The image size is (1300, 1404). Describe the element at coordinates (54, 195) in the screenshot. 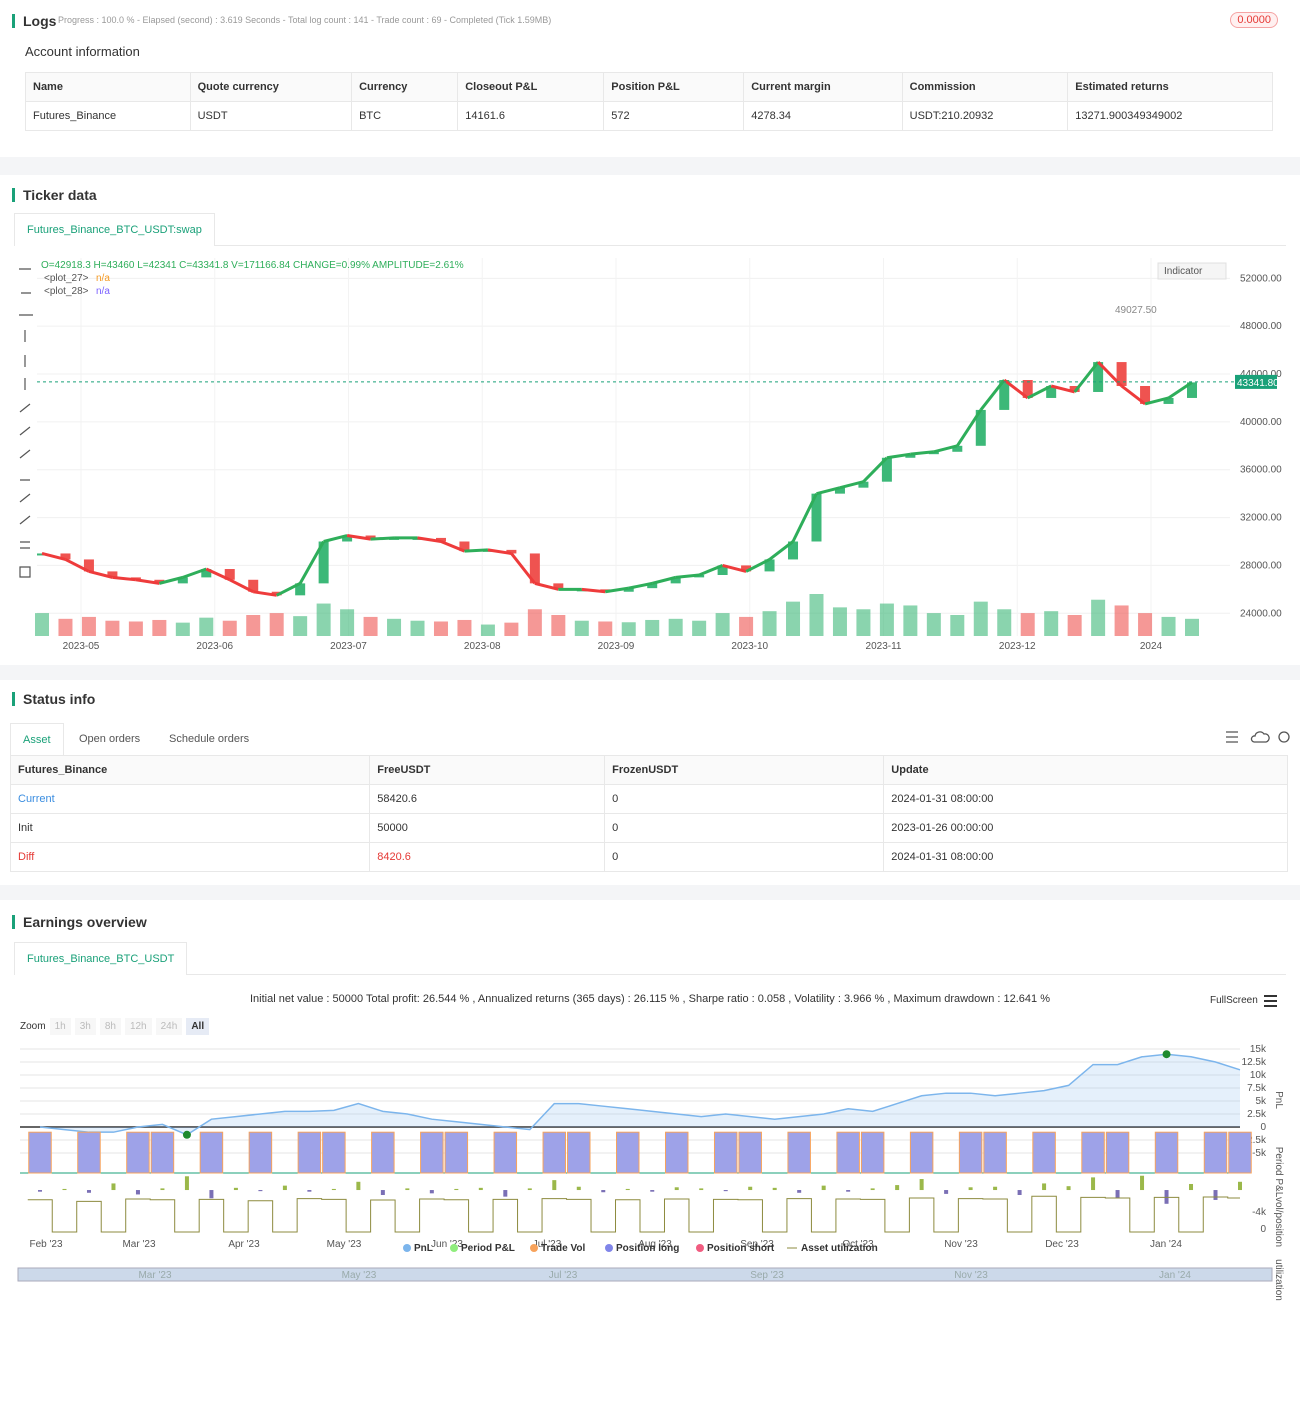

I see `ticker-title: Ticker data` at that location.